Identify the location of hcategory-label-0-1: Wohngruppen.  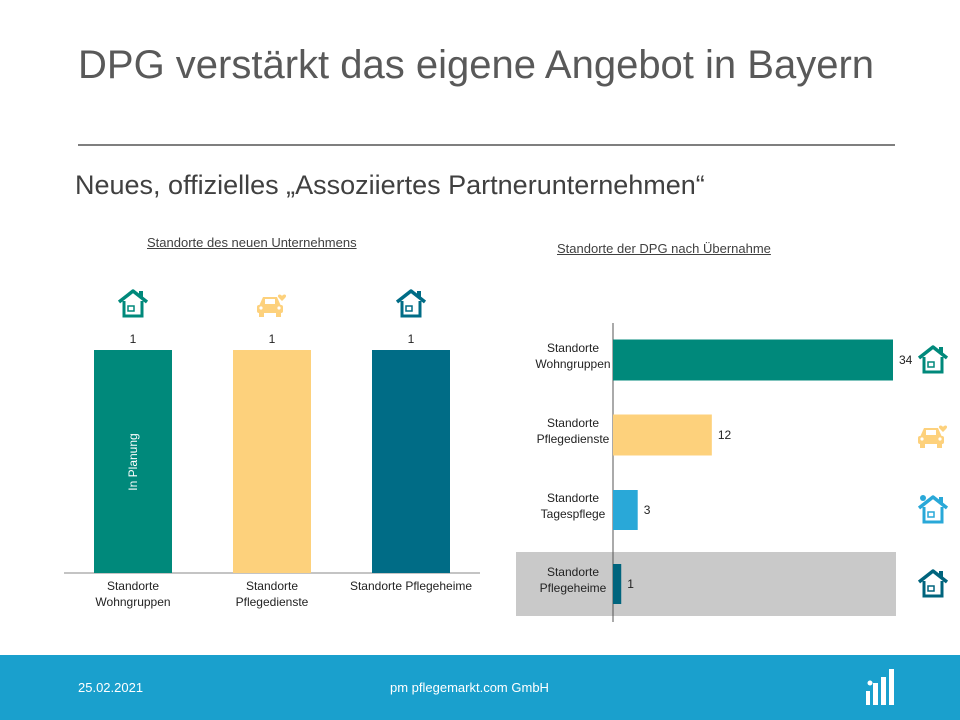
(572, 364).